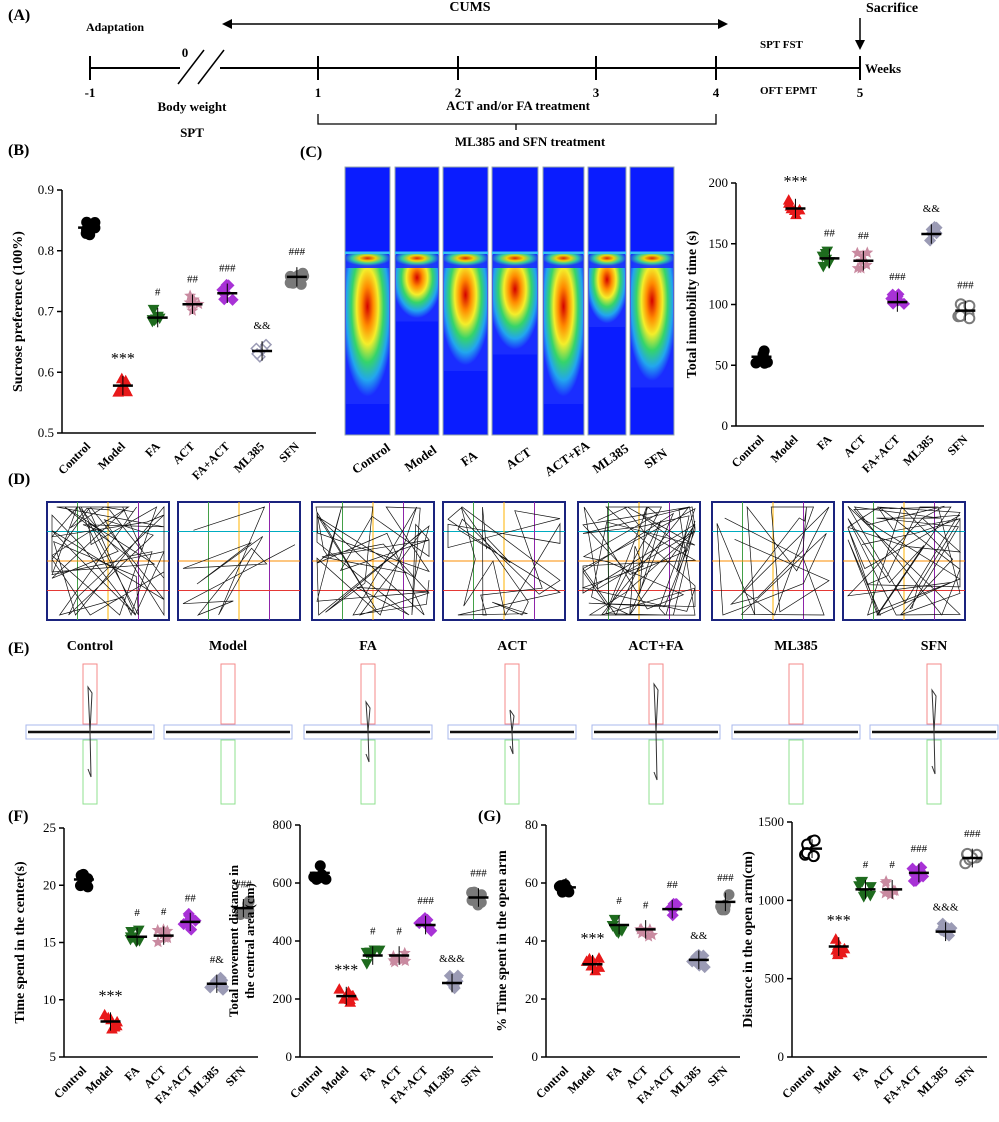  Describe the element at coordinates (115, 27) in the screenshot. I see `adaptation-label: Adaptation` at that location.